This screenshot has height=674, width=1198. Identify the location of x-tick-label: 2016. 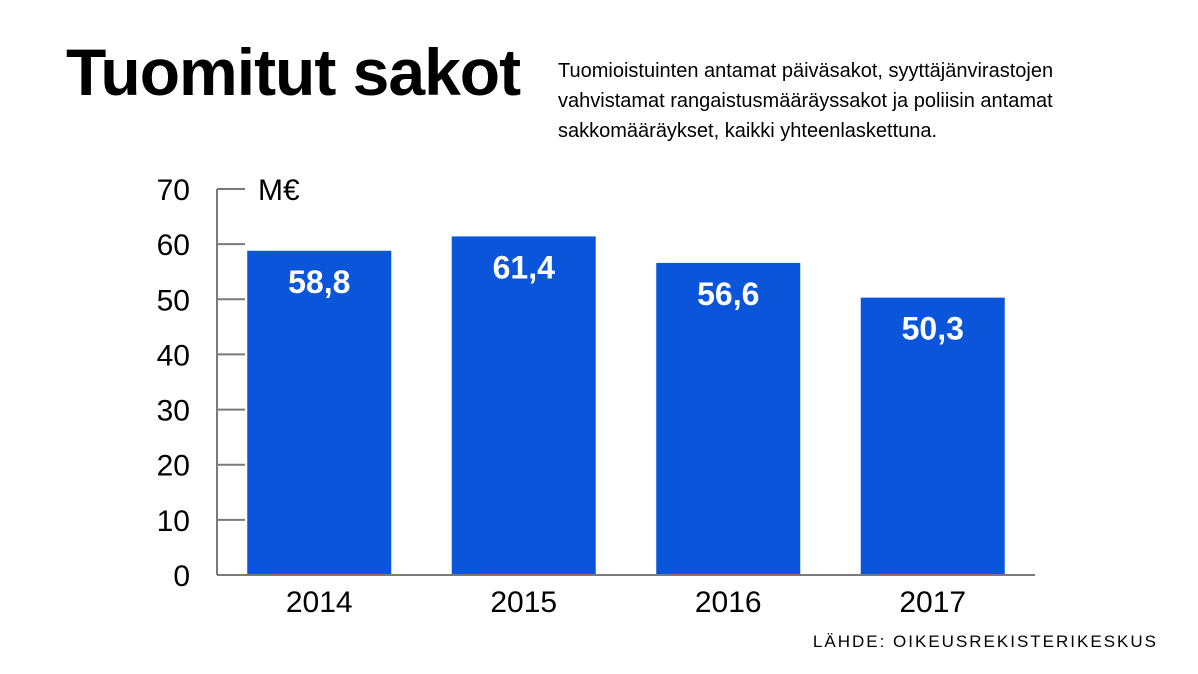
(728, 602).